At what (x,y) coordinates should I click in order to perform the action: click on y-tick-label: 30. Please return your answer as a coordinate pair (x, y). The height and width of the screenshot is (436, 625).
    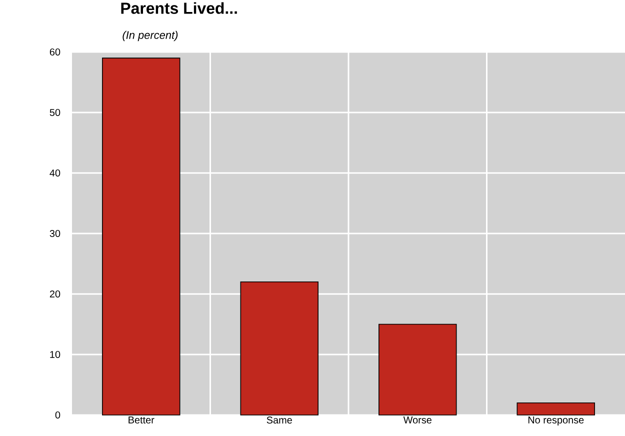
    Looking at the image, I should click on (55, 234).